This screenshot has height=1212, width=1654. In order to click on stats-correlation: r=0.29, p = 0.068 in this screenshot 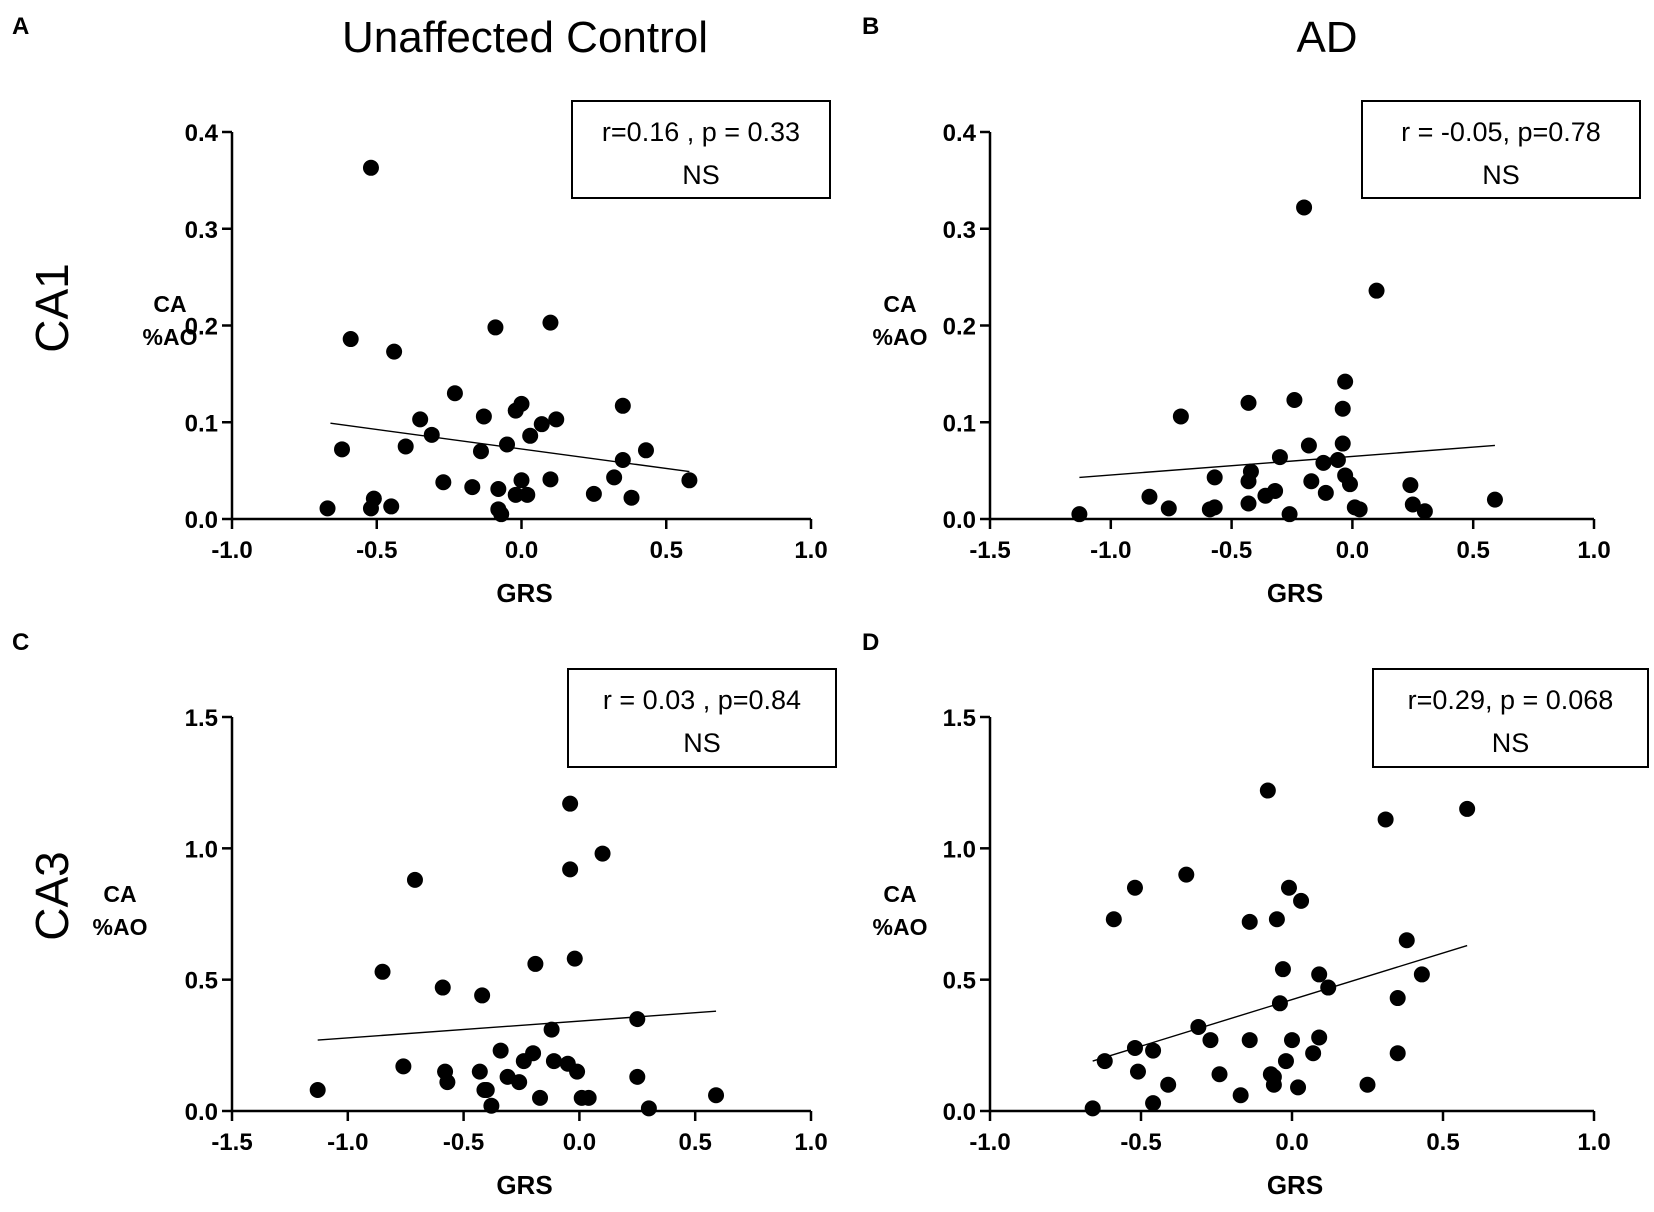, I will do `click(1511, 700)`.